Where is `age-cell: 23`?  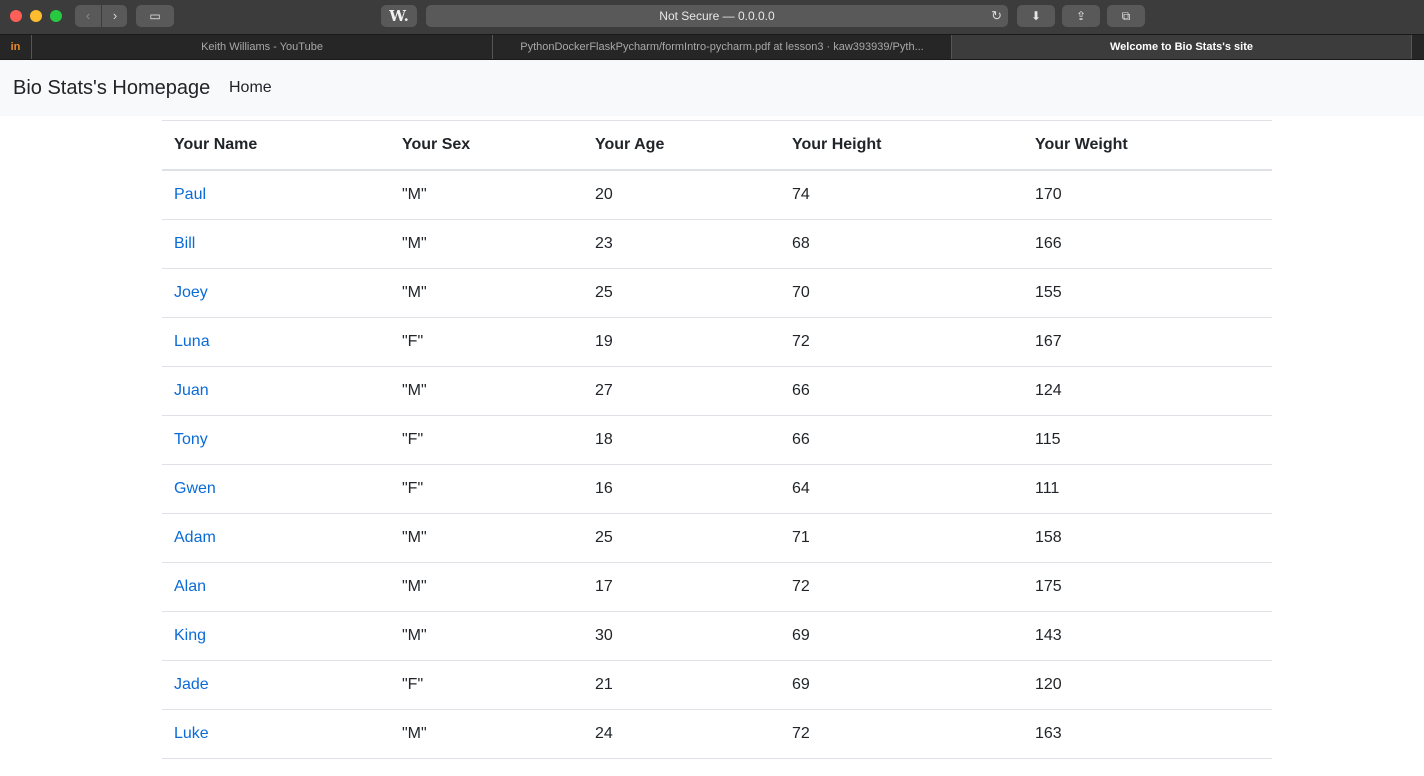
age-cell: 23 is located at coordinates (681, 244).